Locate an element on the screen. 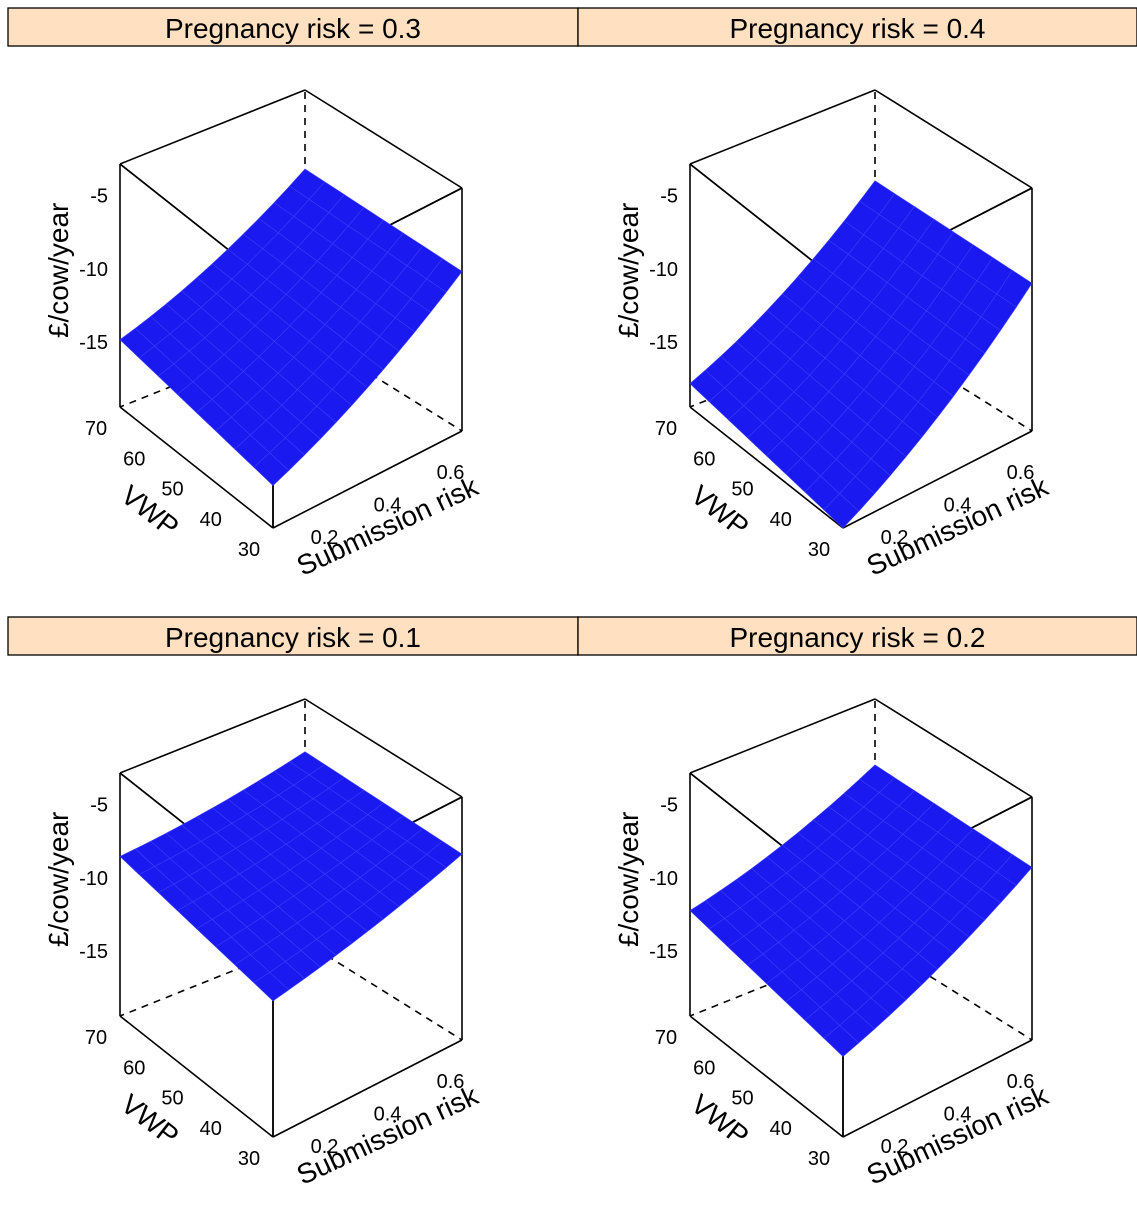  strip-label: Pregnancy risk = 0.3 is located at coordinates (293, 28).